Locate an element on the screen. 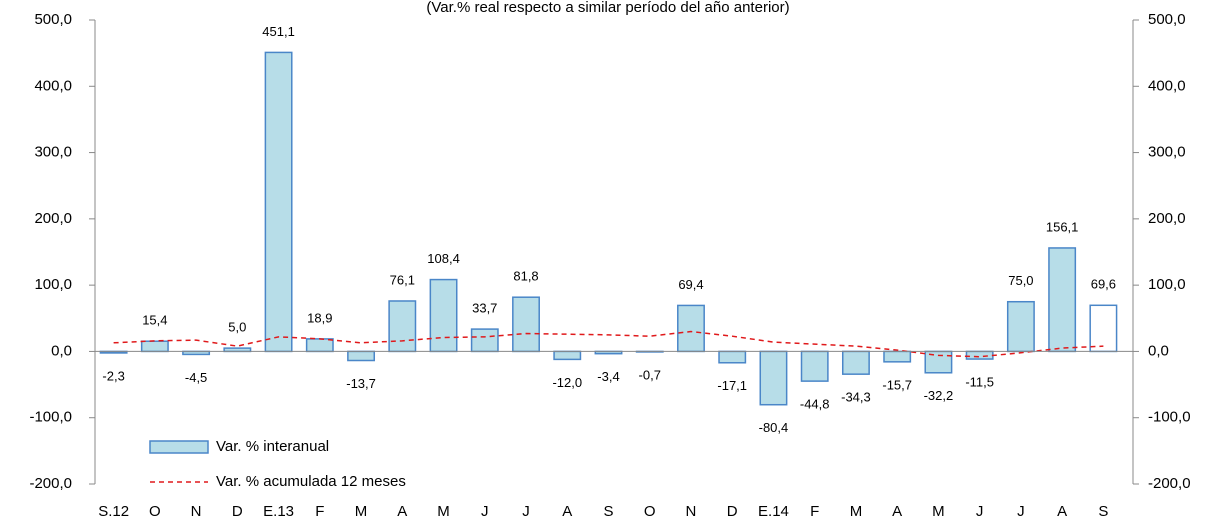 The width and height of the screenshot is (1216, 527). data-label: -34,3 is located at coordinates (856, 397).